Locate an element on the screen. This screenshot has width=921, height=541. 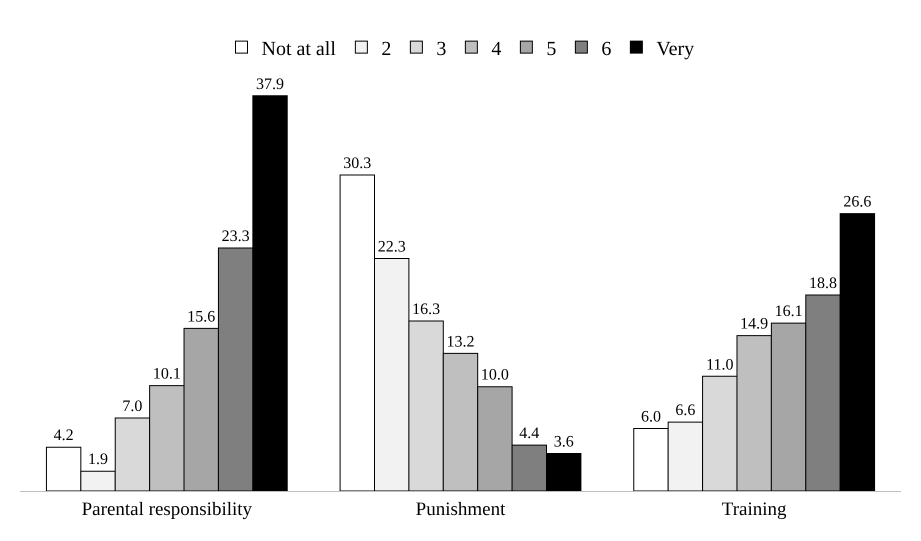
data-label: 30.3 is located at coordinates (357, 163).